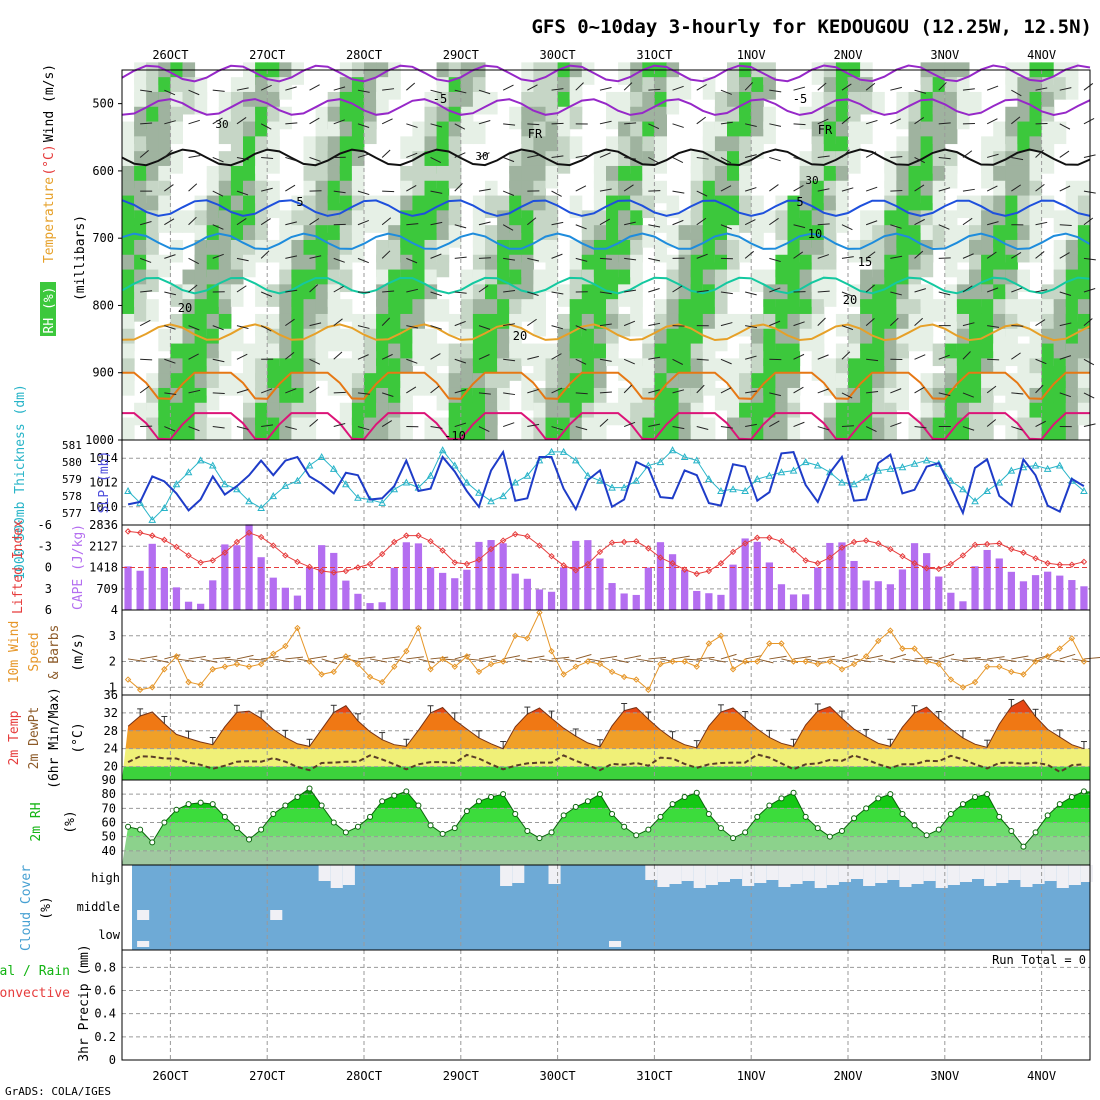  What do you see at coordinates (944, 1076) in the screenshot?
I see `bottom-date-label: 3NOV` at bounding box center [944, 1076].